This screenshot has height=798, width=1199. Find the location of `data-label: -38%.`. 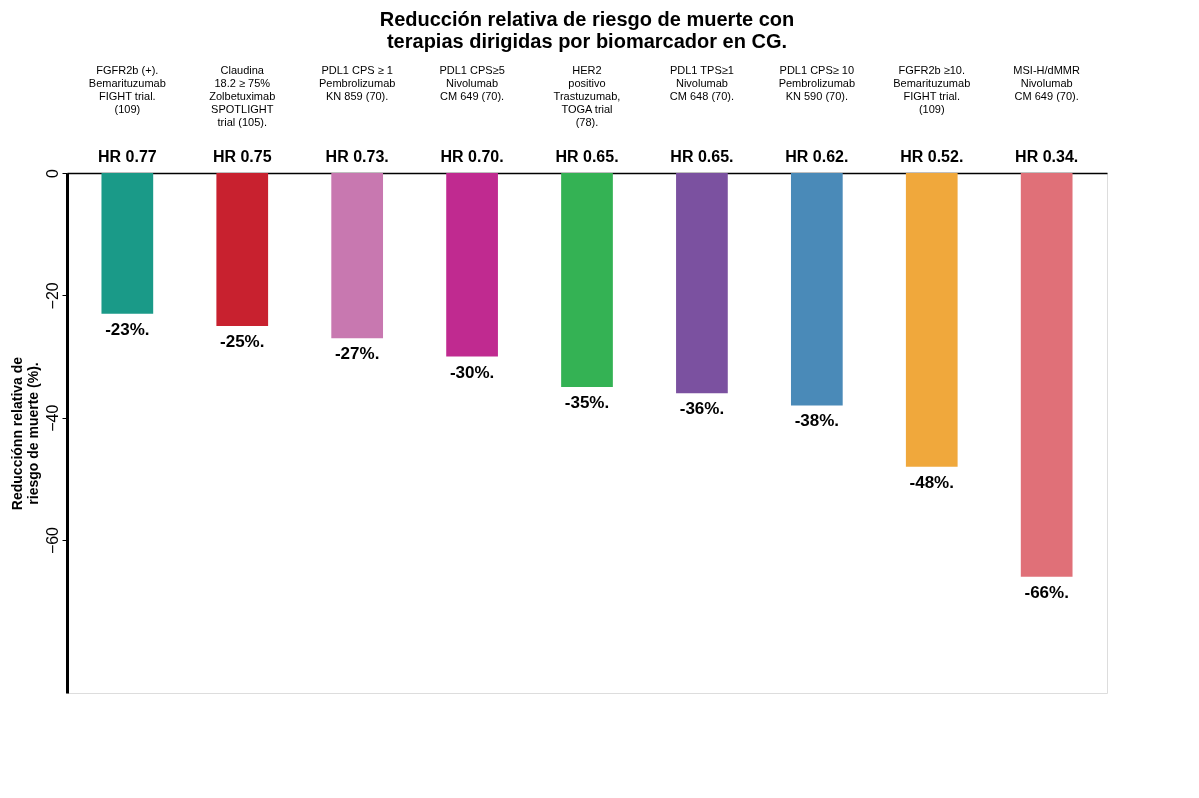

data-label: -38%. is located at coordinates (817, 421).